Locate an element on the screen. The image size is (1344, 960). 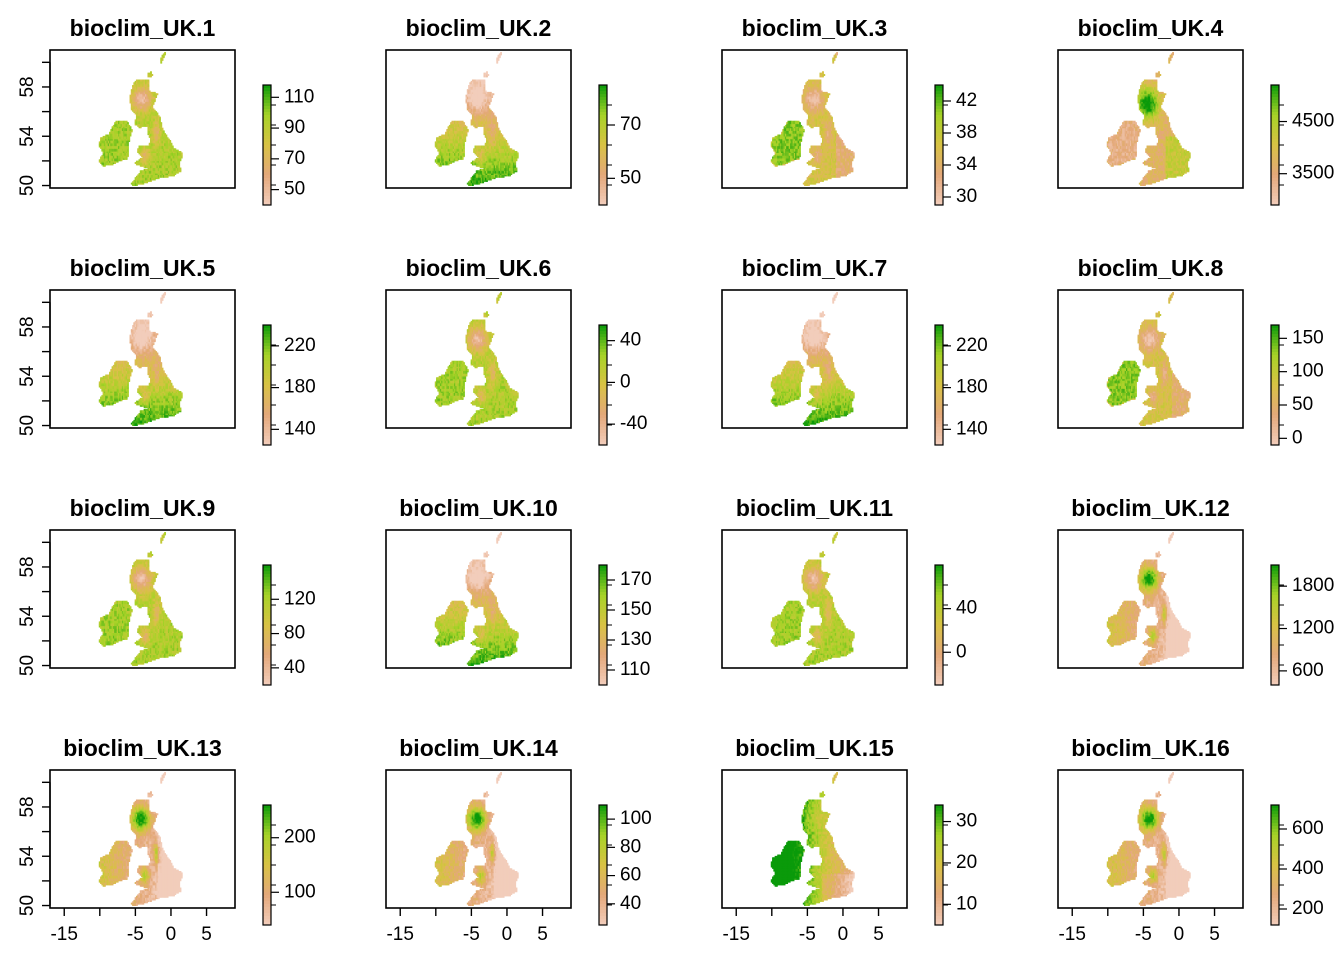
legend-label: 70 is located at coordinates (294, 158).